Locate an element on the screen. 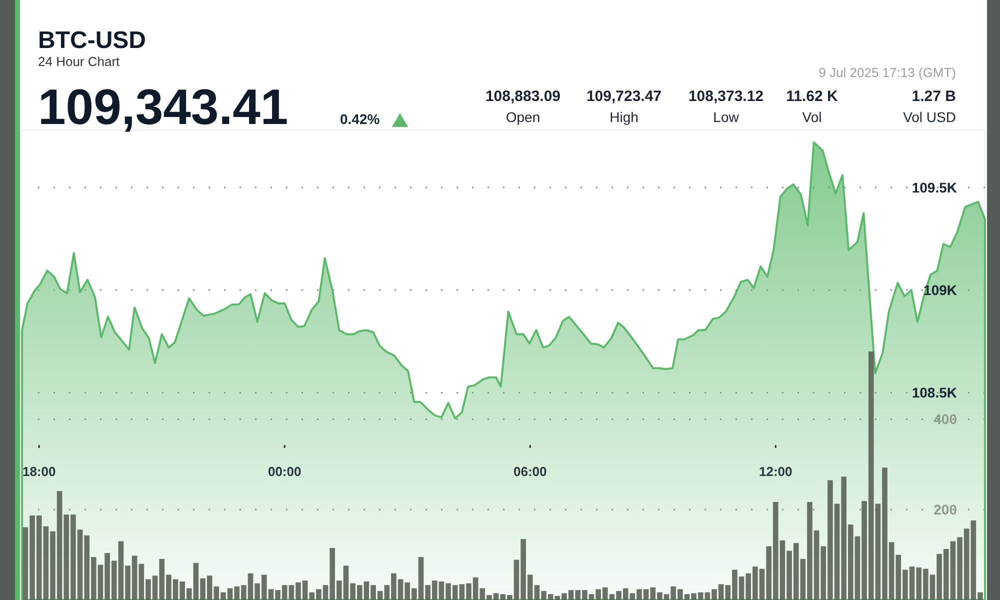 The height and width of the screenshot is (600, 1000). text: 108,883.09 is located at coordinates (523, 96).